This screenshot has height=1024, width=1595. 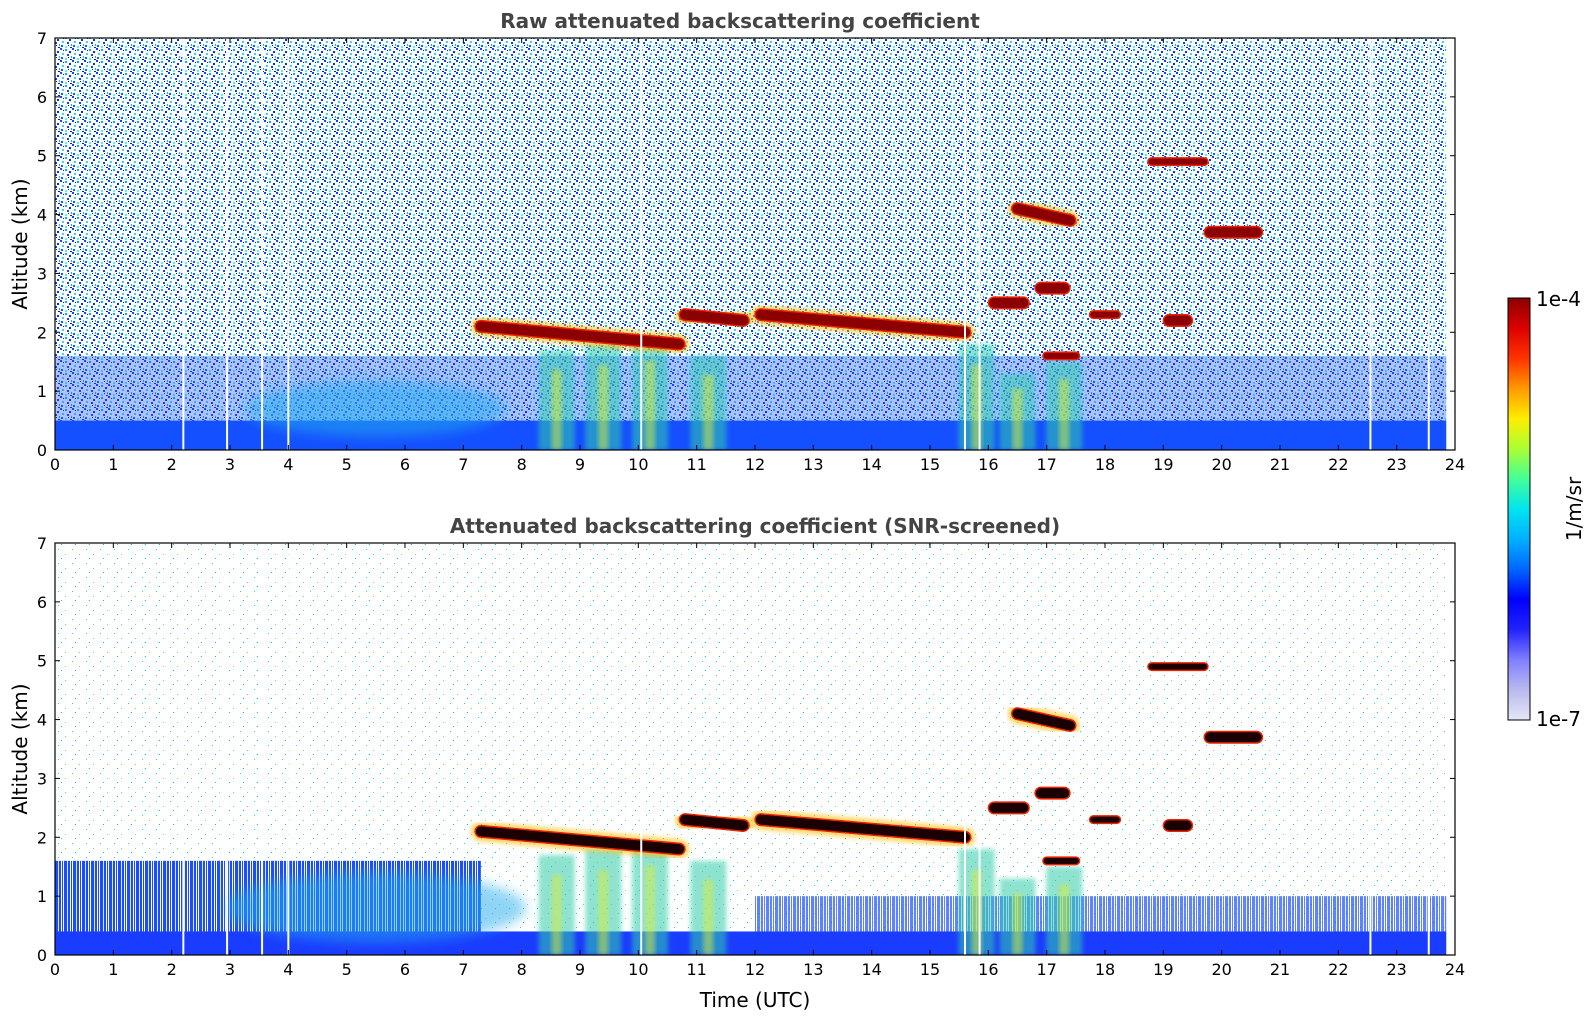 What do you see at coordinates (42, 543) in the screenshot?
I see `y-tick-label: 7` at bounding box center [42, 543].